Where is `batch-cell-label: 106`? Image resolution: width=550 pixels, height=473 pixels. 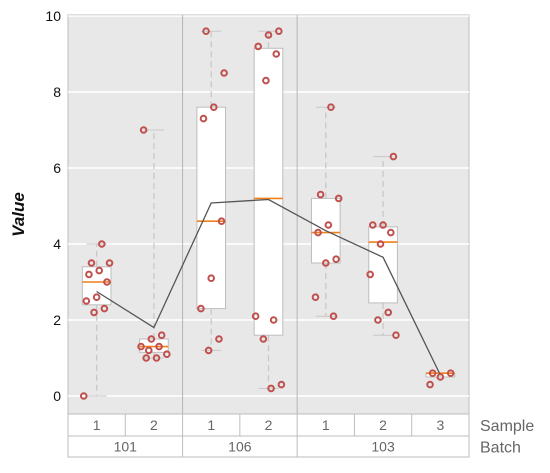 batch-cell-label: 106 is located at coordinates (240, 447).